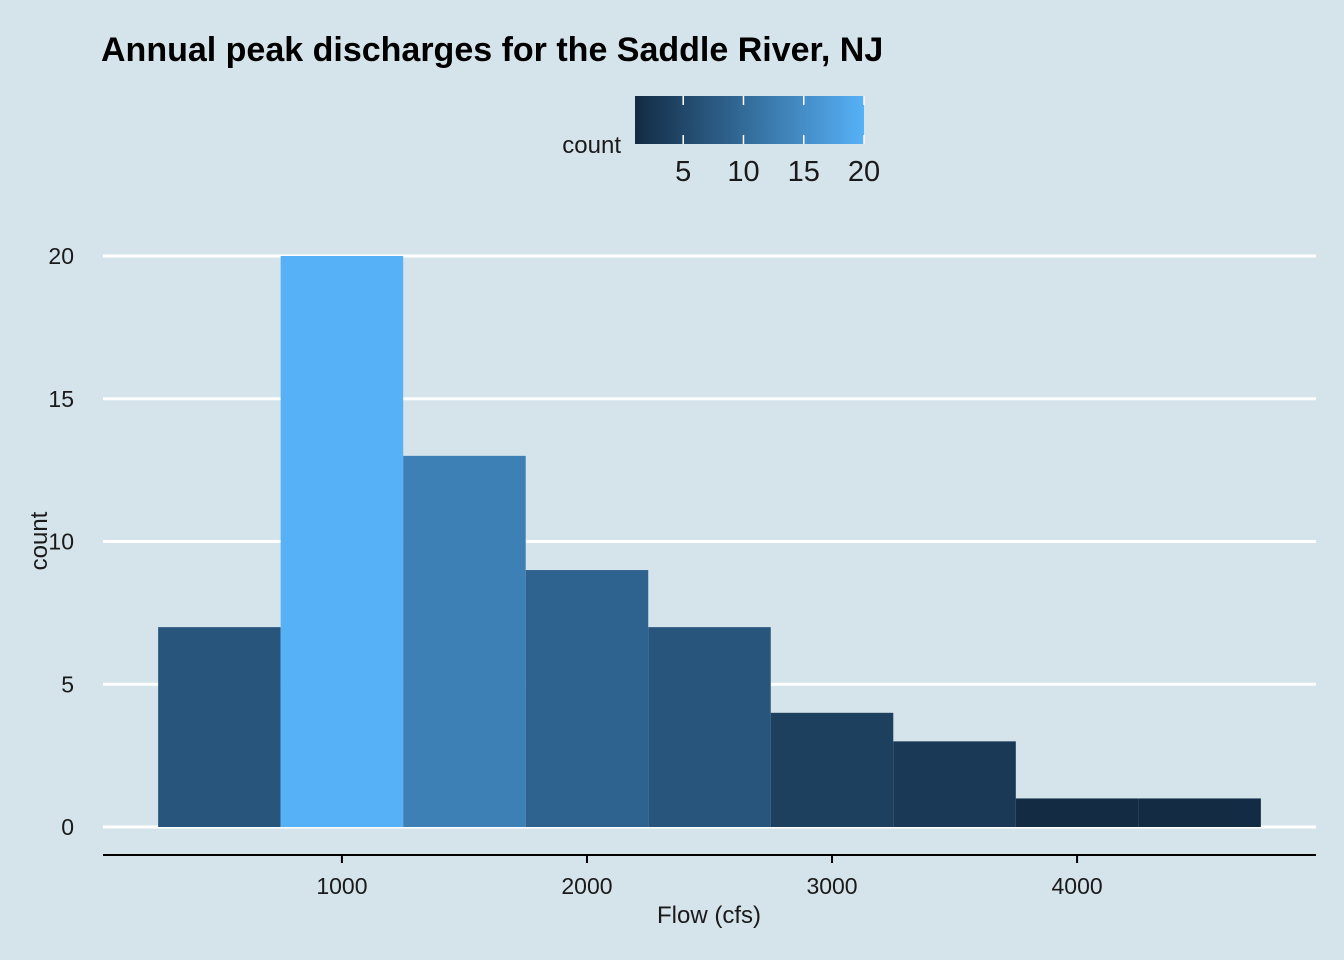 Image resolution: width=1344 pixels, height=960 pixels. What do you see at coordinates (67, 827) in the screenshot?
I see `y-tick-label-0: 0` at bounding box center [67, 827].